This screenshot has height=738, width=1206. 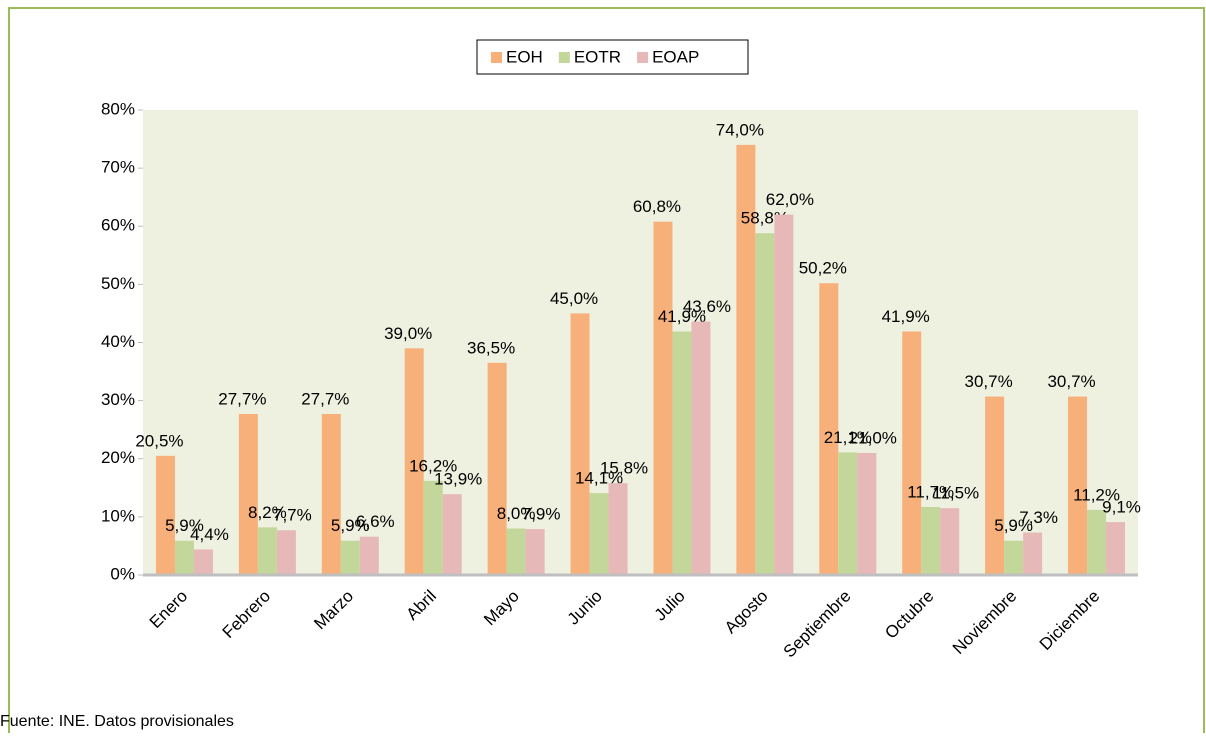 What do you see at coordinates (848, 437) in the screenshot?
I see `value-label: 21,1%` at bounding box center [848, 437].